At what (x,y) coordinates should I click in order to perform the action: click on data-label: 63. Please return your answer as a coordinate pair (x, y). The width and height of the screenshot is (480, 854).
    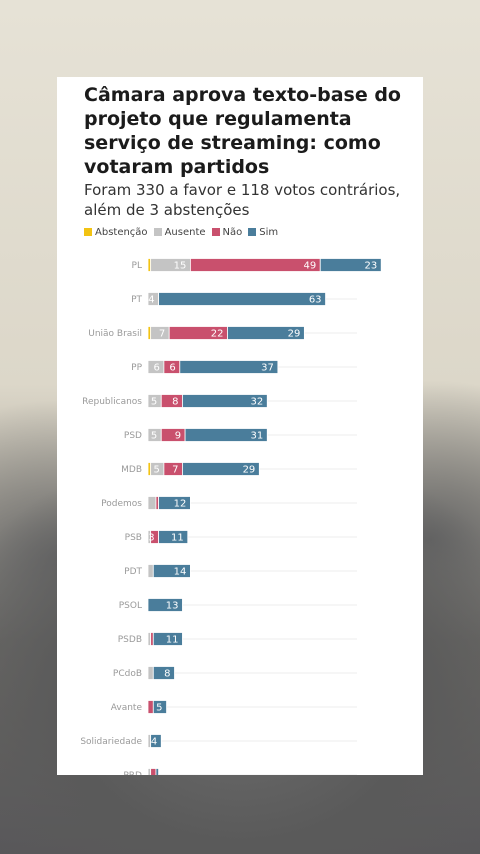
    Looking at the image, I should click on (315, 300).